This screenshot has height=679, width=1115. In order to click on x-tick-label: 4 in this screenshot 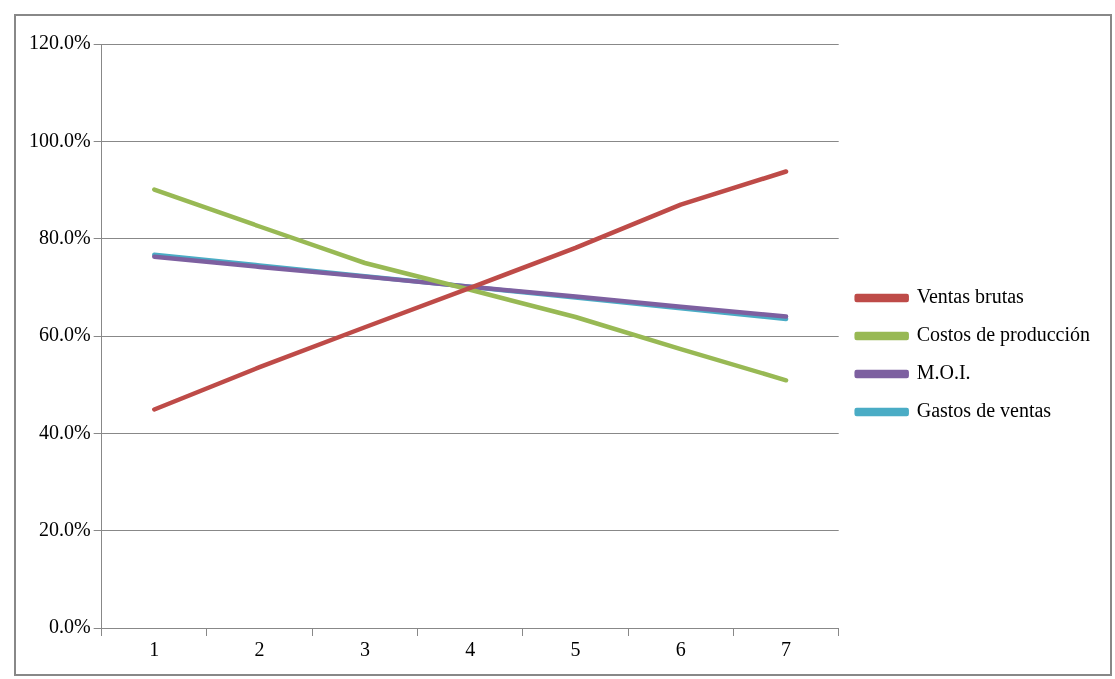, I will do `click(470, 649)`.